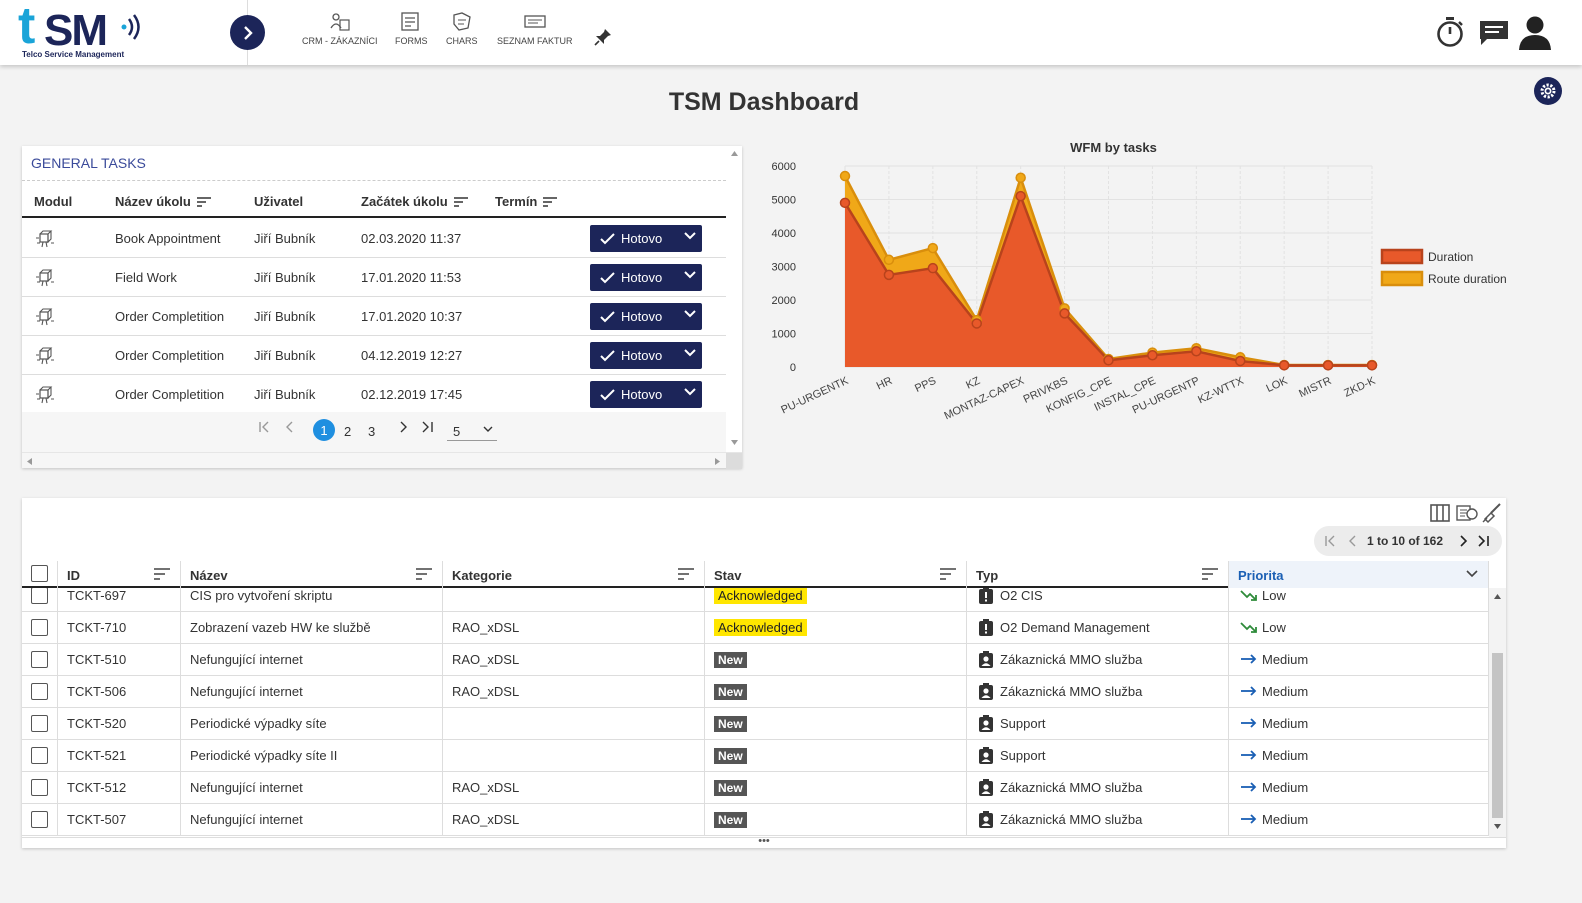  What do you see at coordinates (312, 724) in the screenshot?
I see `name-cell: Periodické výpadky síte` at bounding box center [312, 724].